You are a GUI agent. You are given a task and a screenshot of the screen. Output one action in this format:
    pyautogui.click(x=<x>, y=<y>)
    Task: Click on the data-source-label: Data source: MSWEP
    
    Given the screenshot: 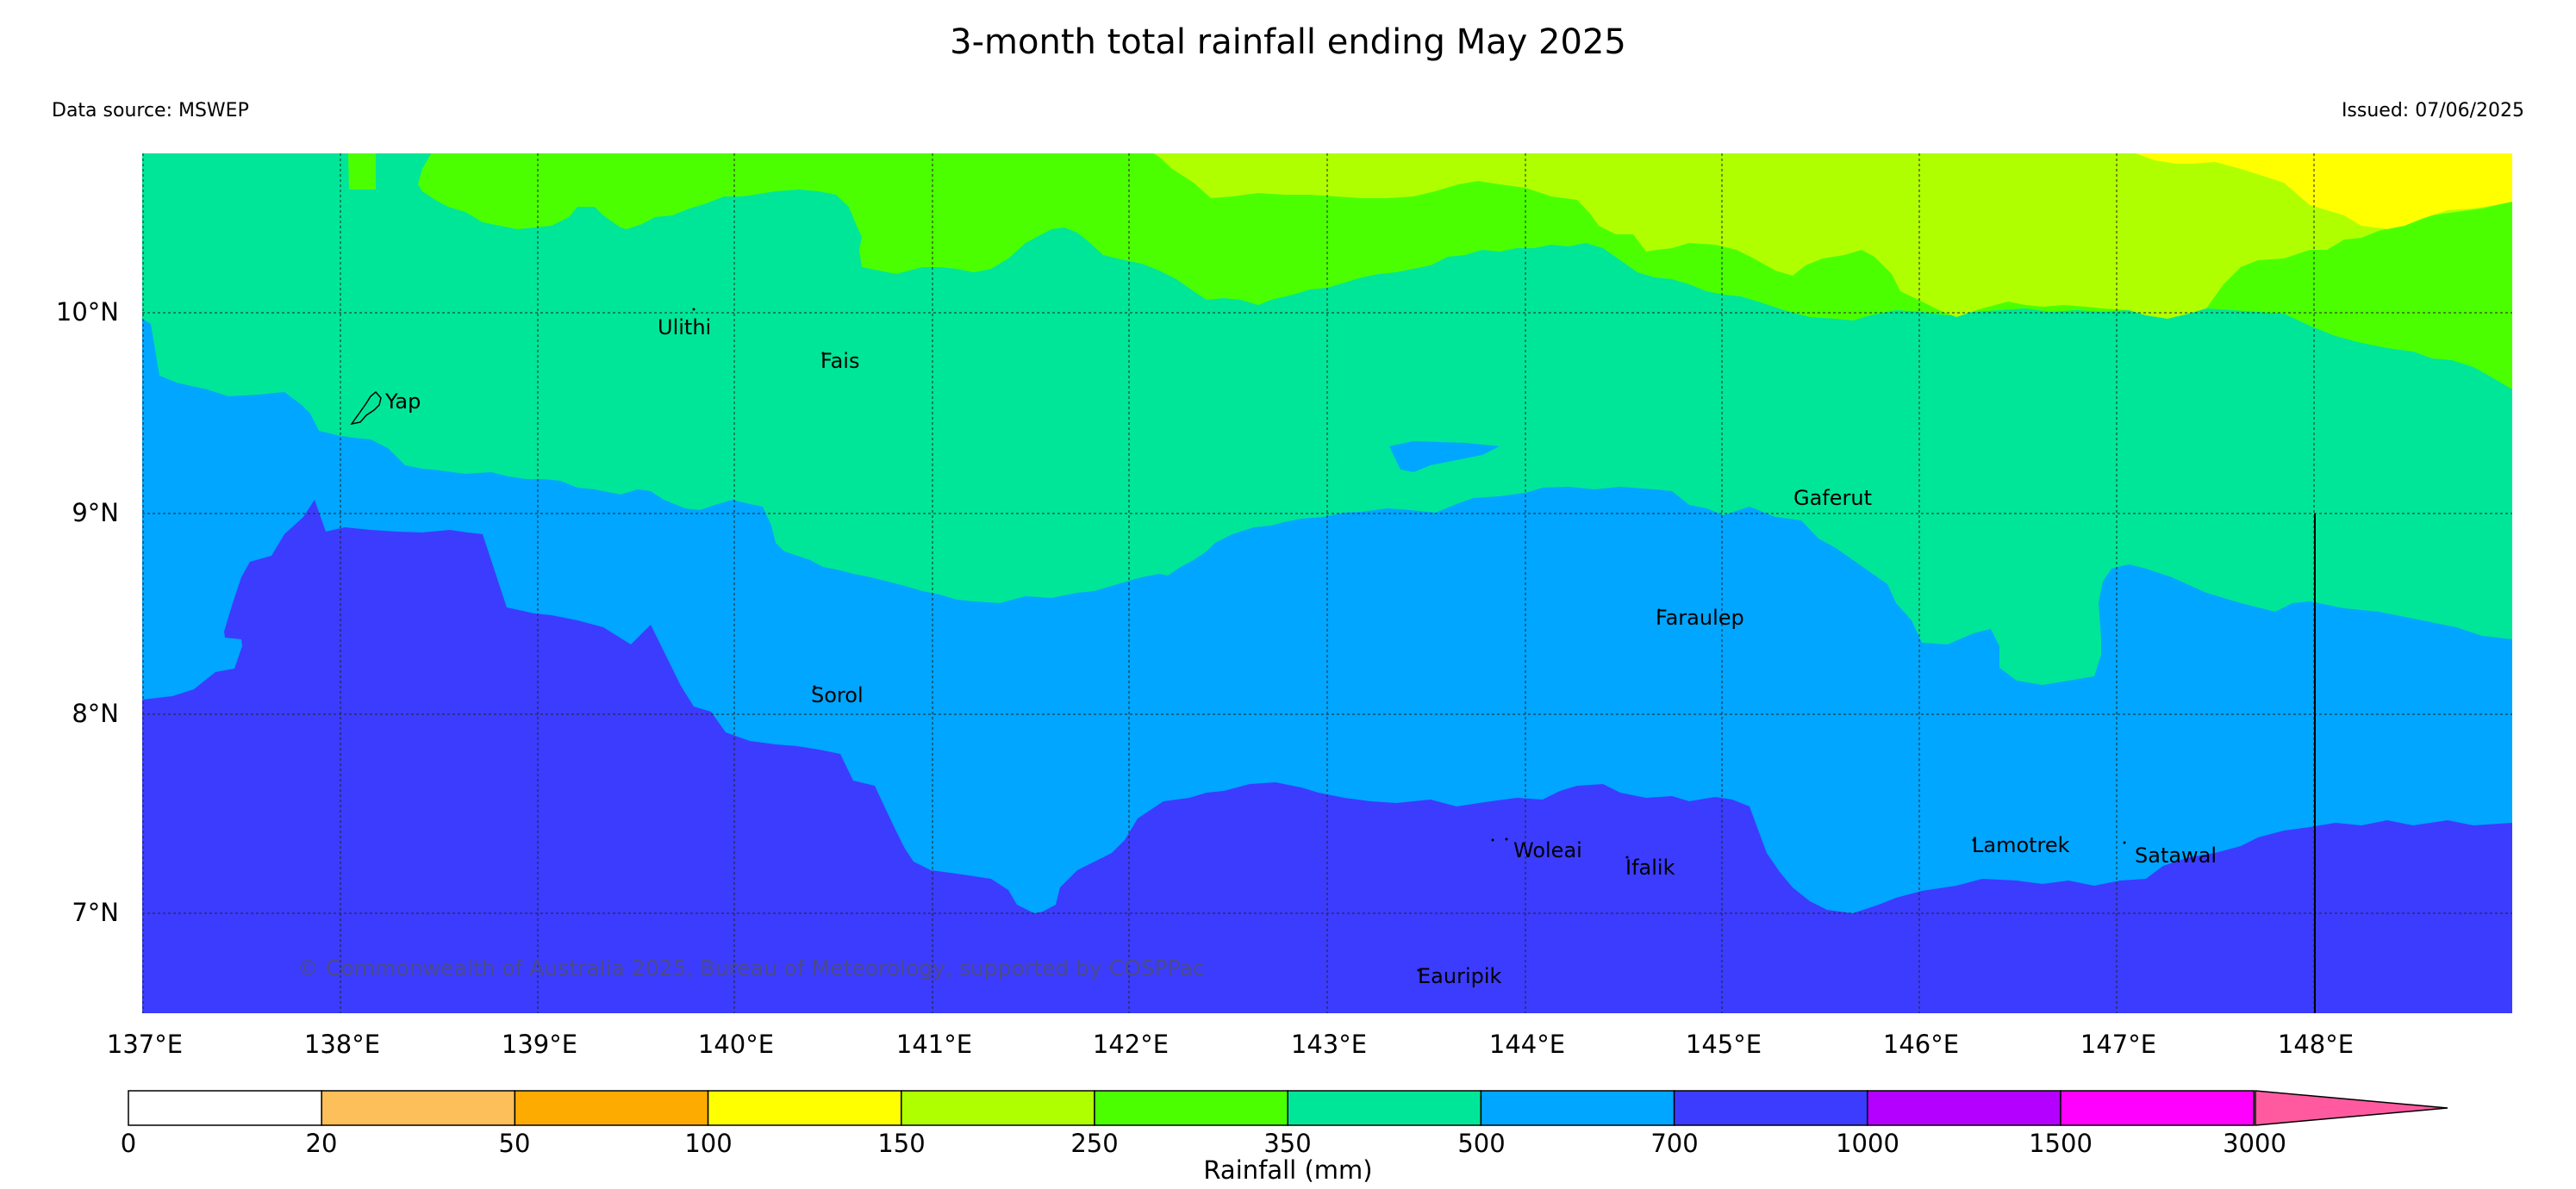 What is the action you would take?
    pyautogui.click(x=150, y=111)
    